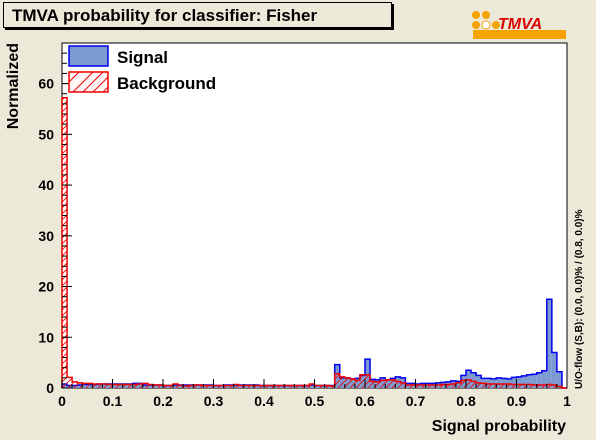  Describe the element at coordinates (46, 134) in the screenshot. I see `y-tick-label: 50` at that location.